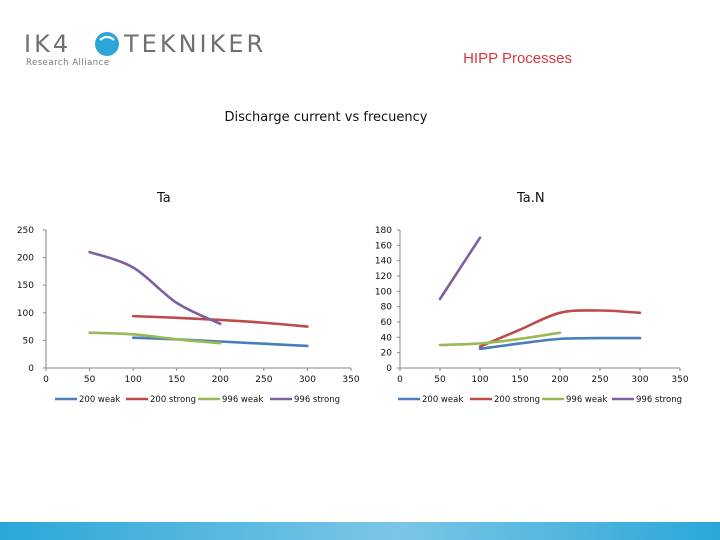  What do you see at coordinates (383, 246) in the screenshot?
I see `y-tick-label: 160` at bounding box center [383, 246].